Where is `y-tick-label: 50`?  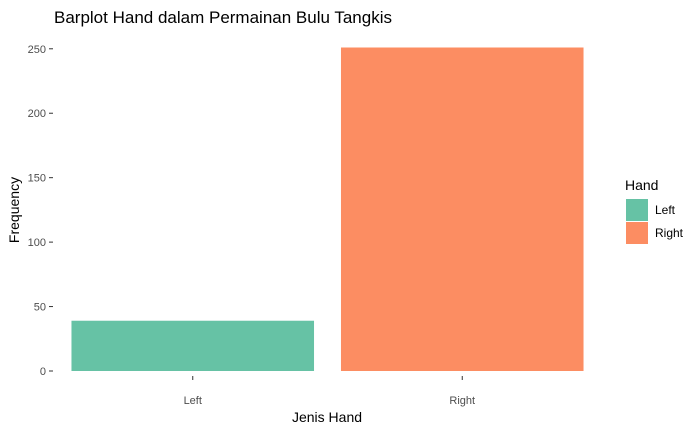
y-tick-label: 50 is located at coordinates (40, 308).